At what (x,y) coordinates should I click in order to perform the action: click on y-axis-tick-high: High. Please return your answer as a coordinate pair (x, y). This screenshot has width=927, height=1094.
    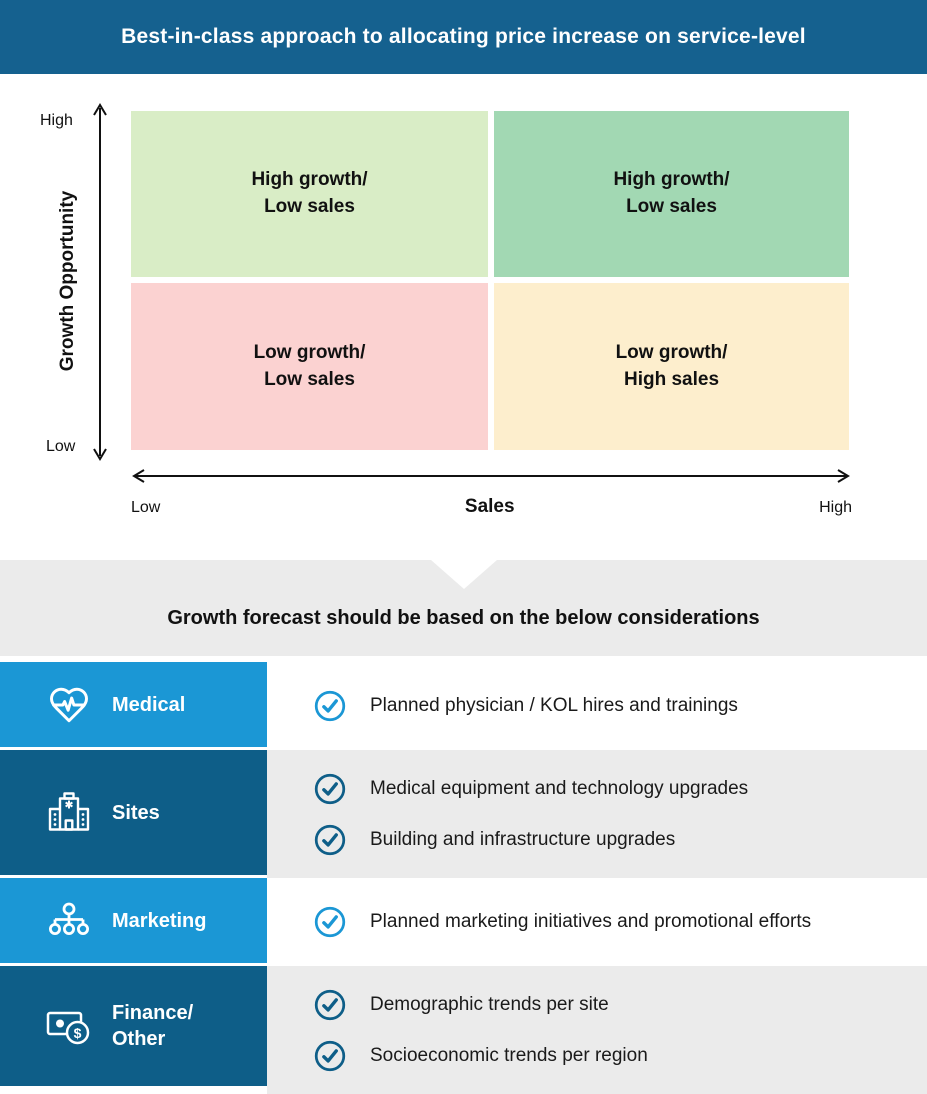
    Looking at the image, I should click on (56, 120).